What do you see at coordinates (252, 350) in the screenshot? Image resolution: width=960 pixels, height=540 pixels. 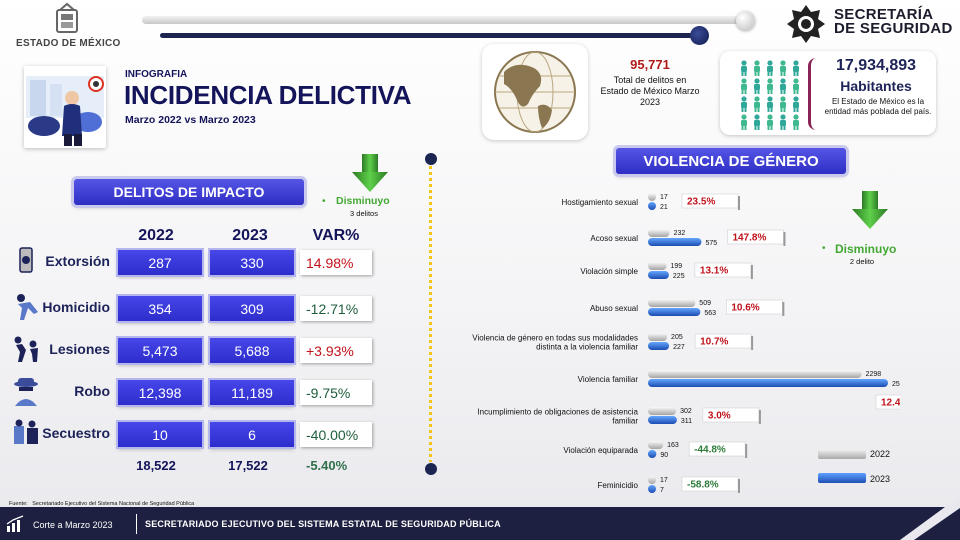 I see `value-2023: 5,688` at bounding box center [252, 350].